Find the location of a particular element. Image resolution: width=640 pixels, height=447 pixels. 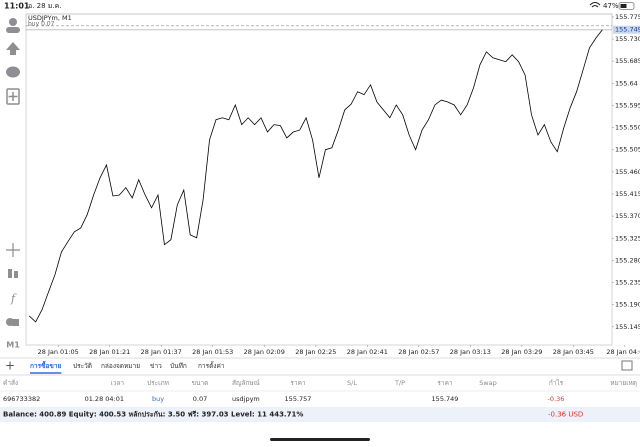

y-tick-label: 155.325 is located at coordinates (627, 238).